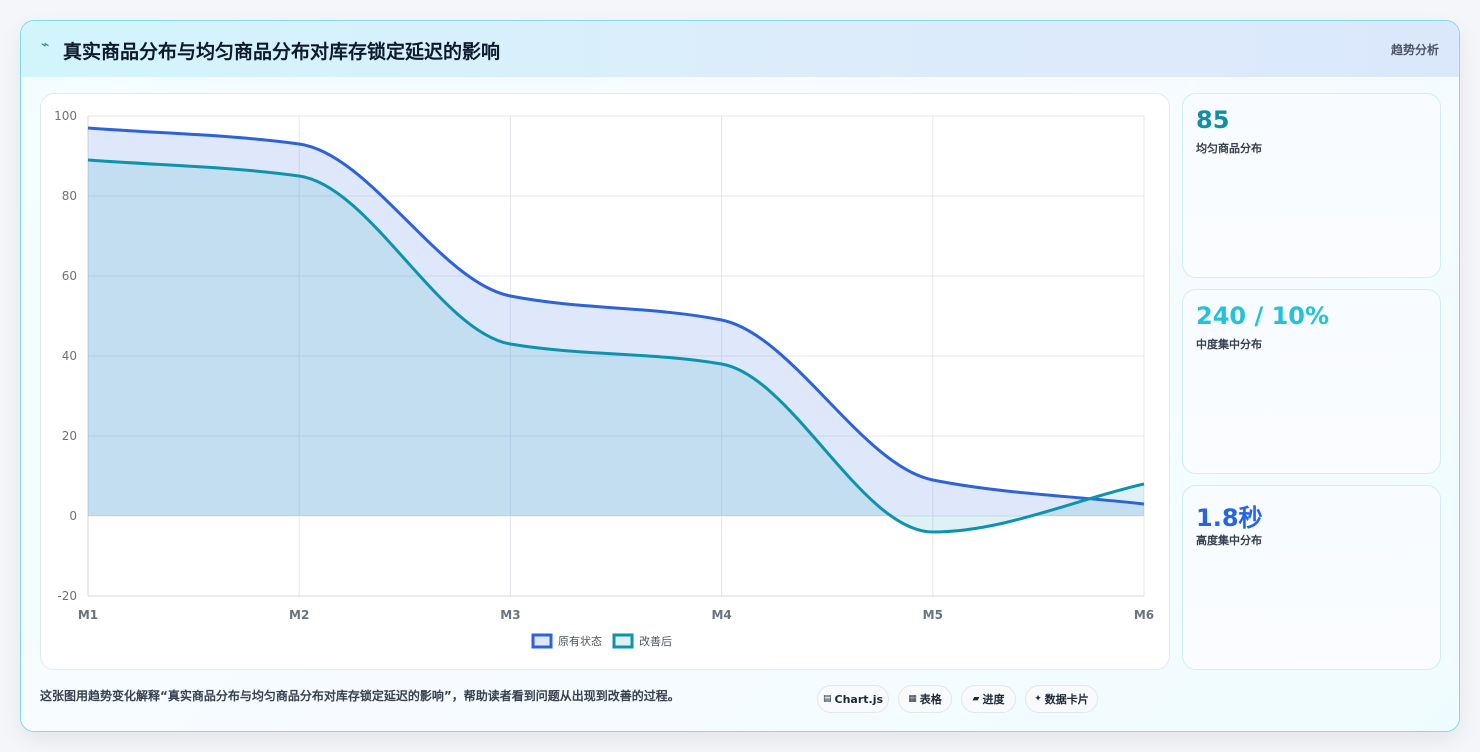 The height and width of the screenshot is (752, 1480). What do you see at coordinates (1229, 540) in the screenshot?
I see `kpi-label-3: 高度集中分布` at bounding box center [1229, 540].